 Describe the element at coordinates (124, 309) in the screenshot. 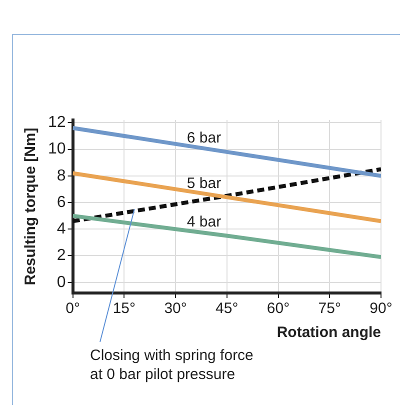

I see `x-tick-label: 15°` at that location.